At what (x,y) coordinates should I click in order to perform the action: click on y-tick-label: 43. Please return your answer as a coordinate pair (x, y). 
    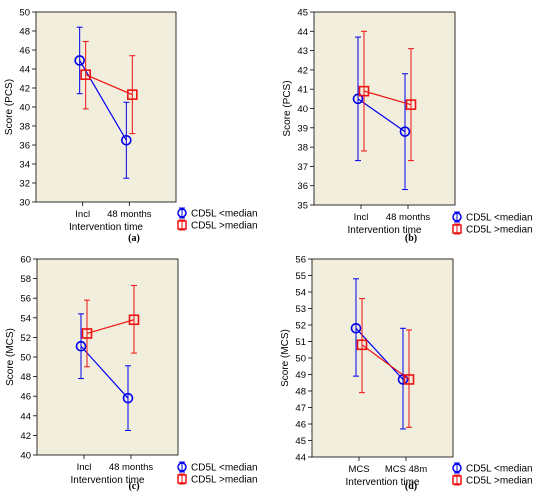
    Looking at the image, I should click on (302, 51).